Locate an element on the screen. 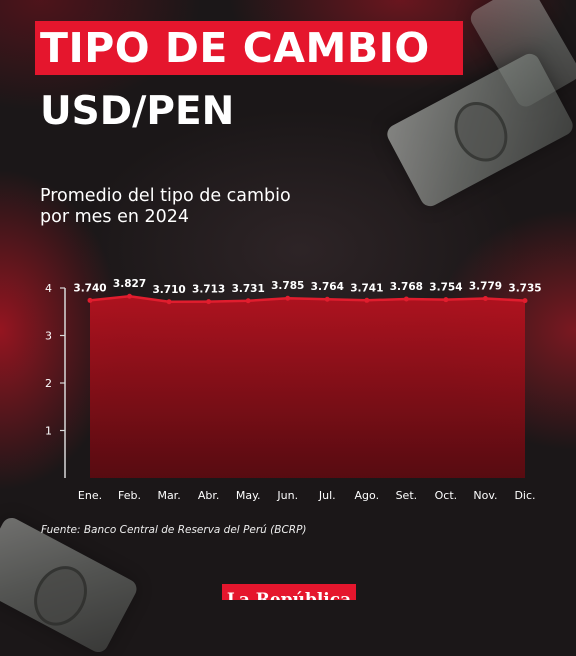 The height and width of the screenshot is (656, 576). chart-description-line-1: Promedio del tipo de cambio is located at coordinates (165, 196).